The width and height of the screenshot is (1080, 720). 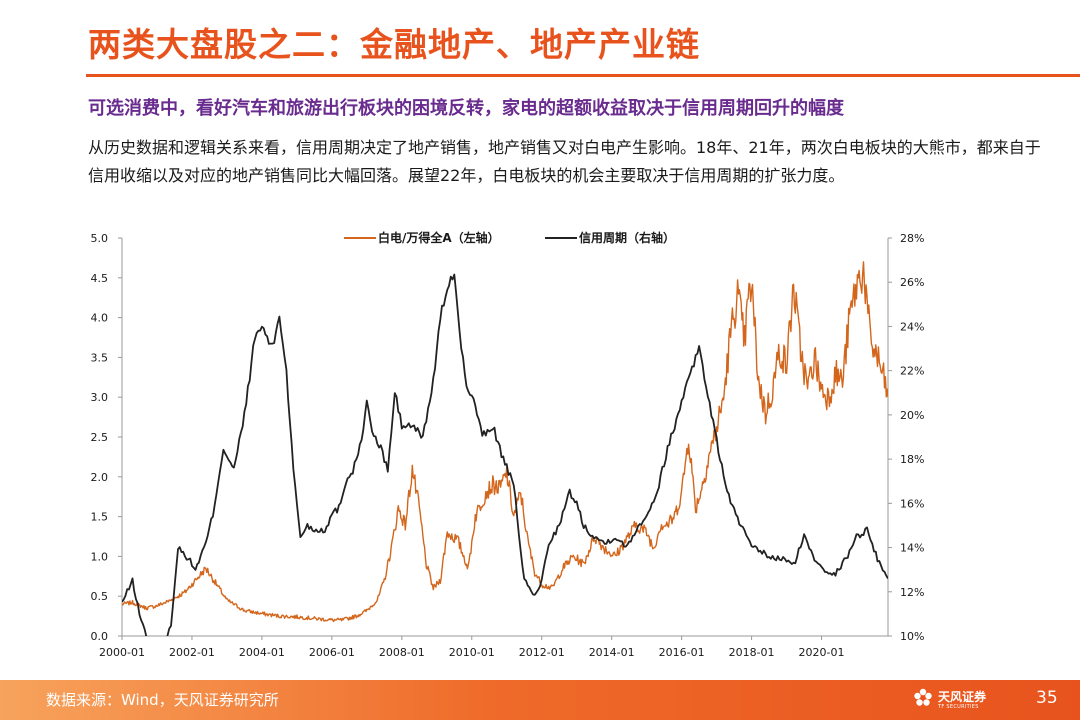 I want to click on page-title: 两类大盘股之二：金融地产、地产产业链, so click(x=394, y=44).